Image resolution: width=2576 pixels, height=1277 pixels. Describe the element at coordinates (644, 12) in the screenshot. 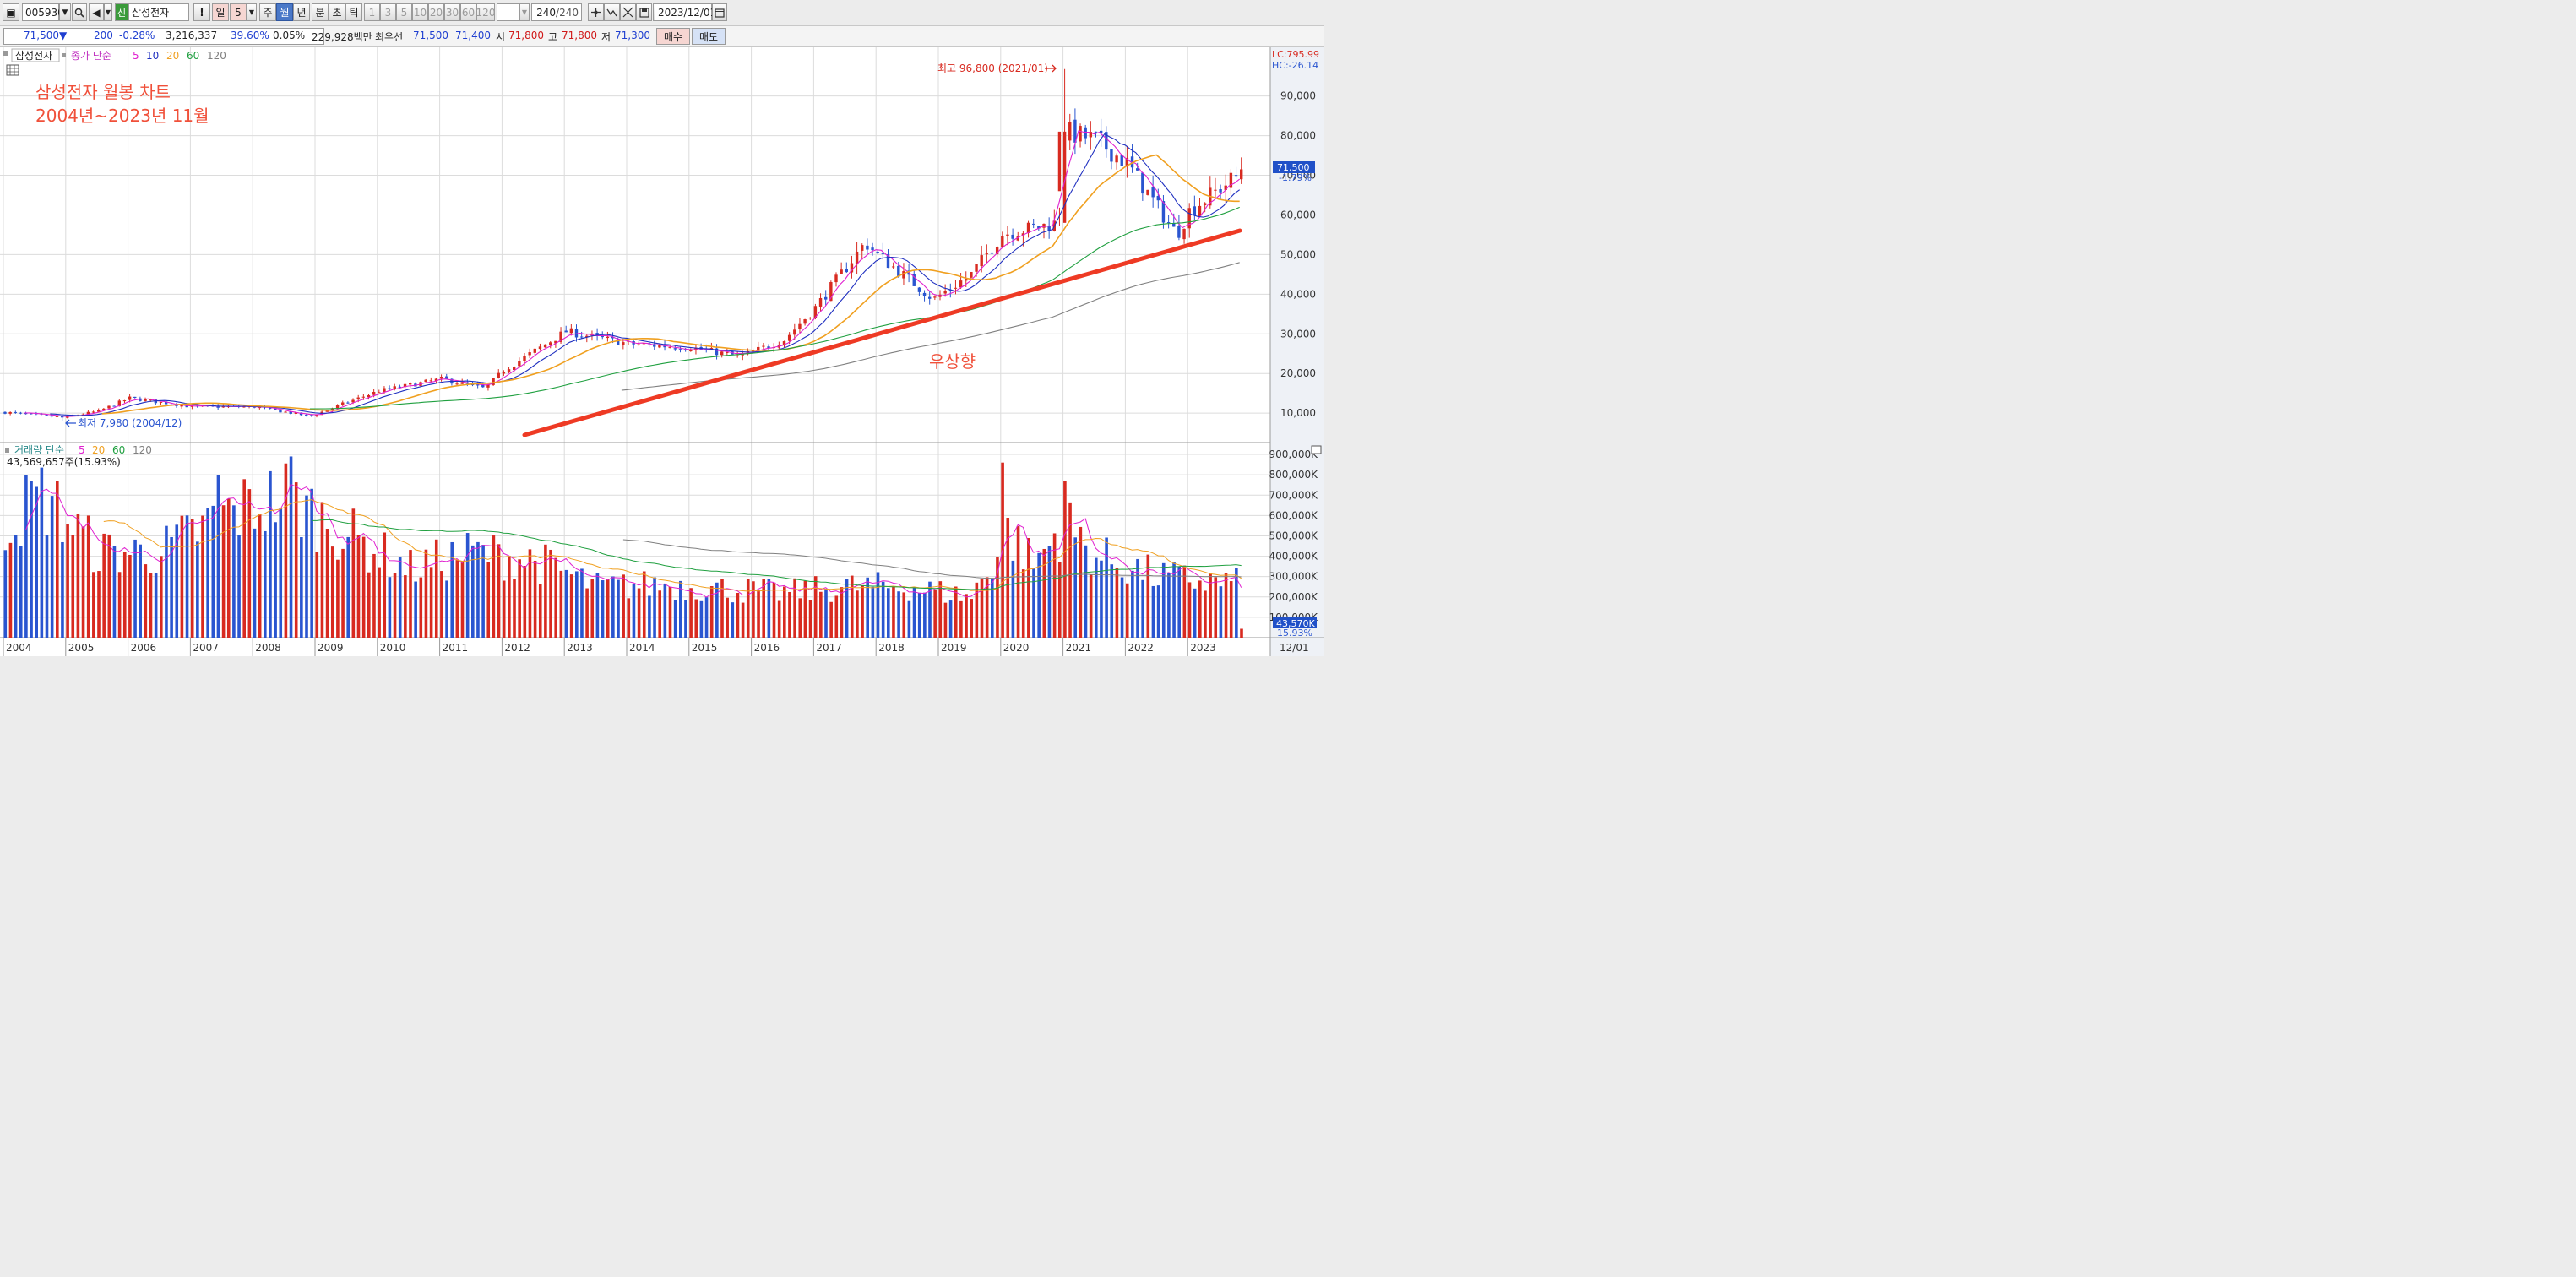

I see `save-icon` at that location.